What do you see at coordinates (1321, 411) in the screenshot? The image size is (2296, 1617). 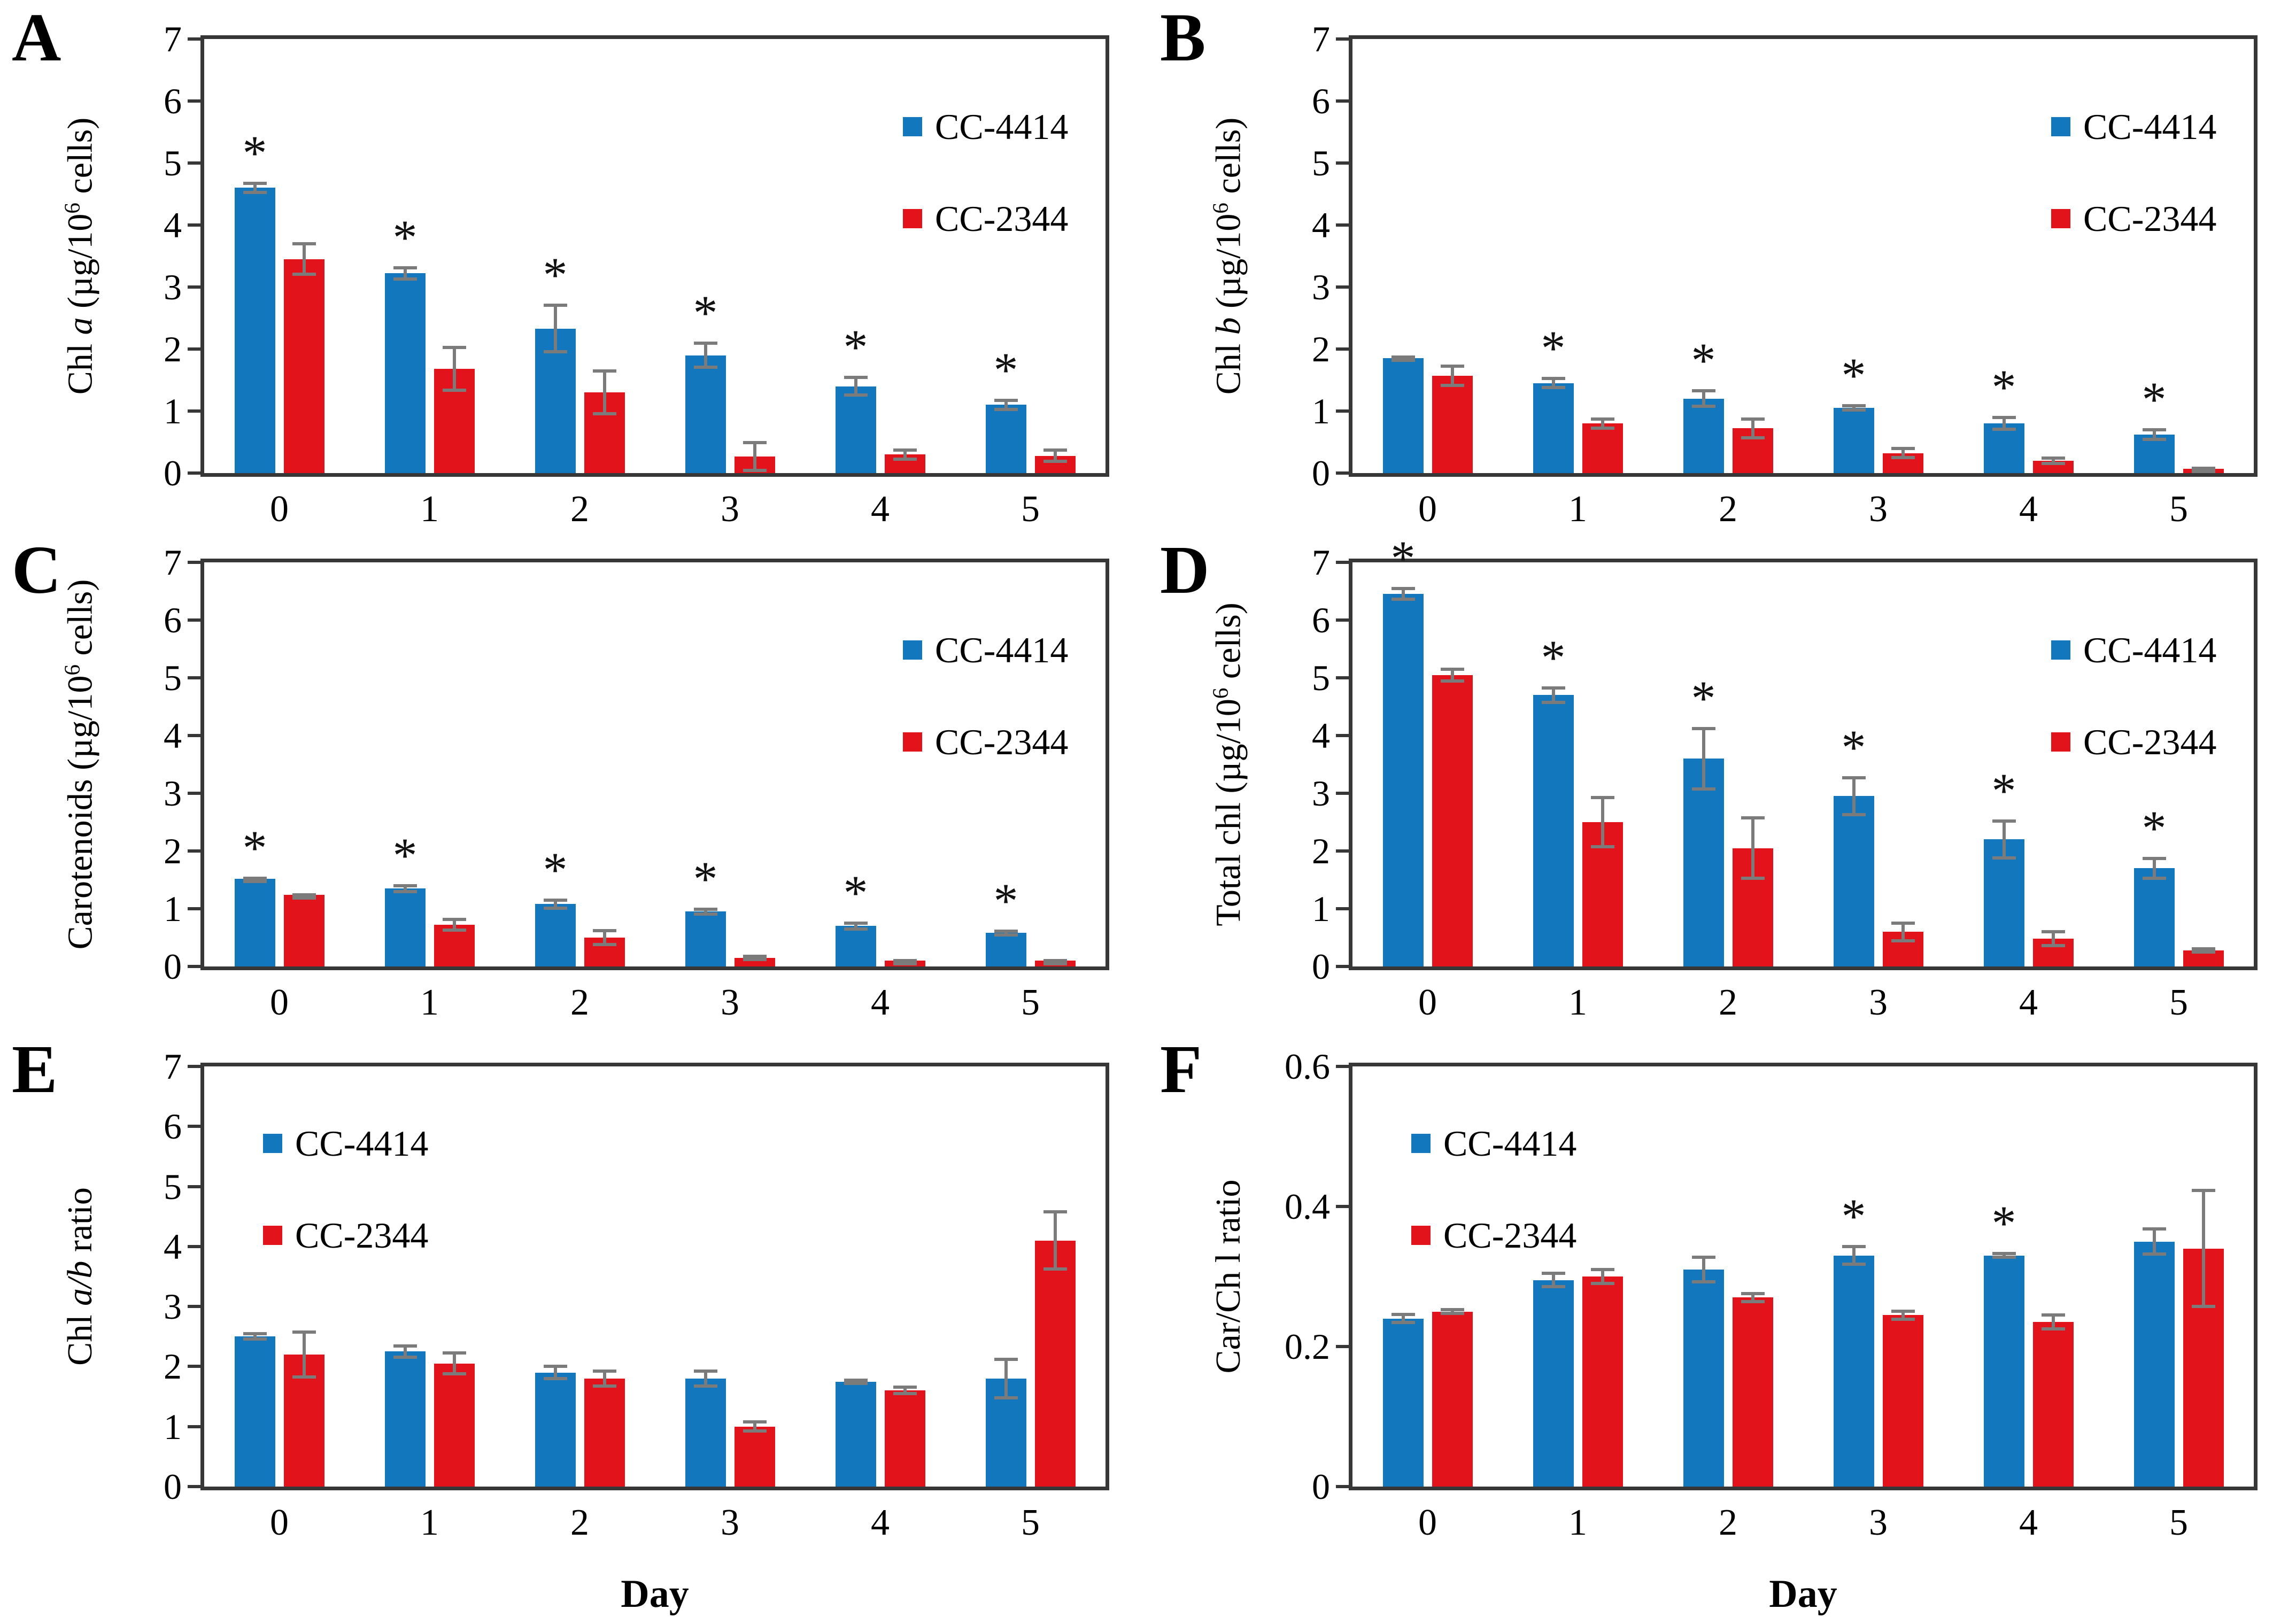 I see `y-tick-label: 1` at bounding box center [1321, 411].